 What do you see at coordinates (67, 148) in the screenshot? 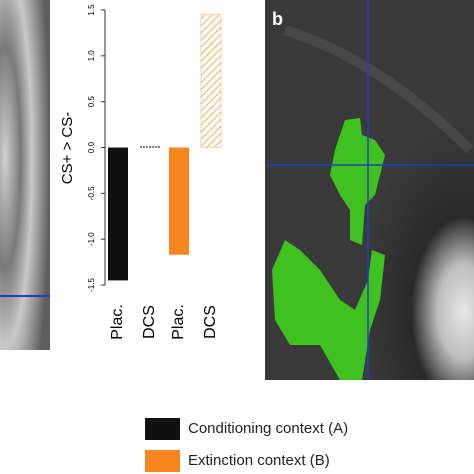
I see `y-axis-label: CS+ > CS-` at bounding box center [67, 148].